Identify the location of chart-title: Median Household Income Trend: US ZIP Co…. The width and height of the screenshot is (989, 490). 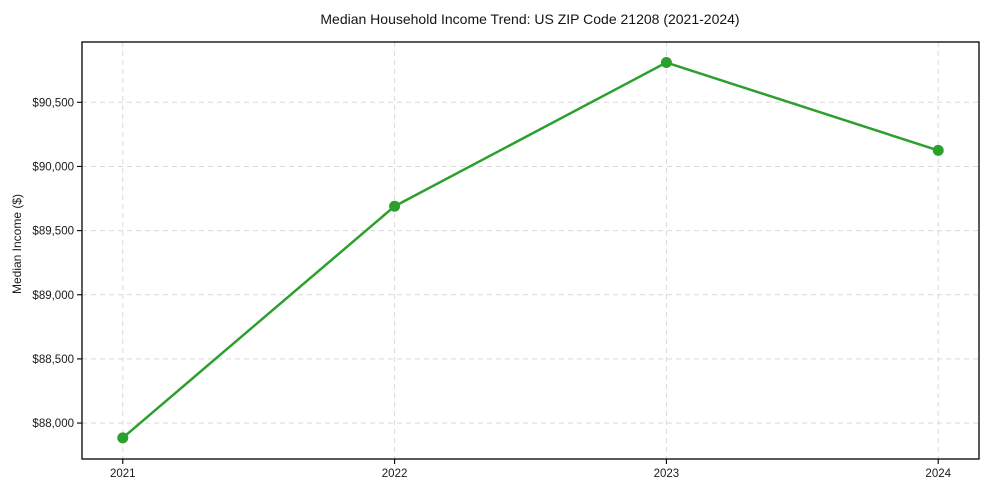
(529, 19).